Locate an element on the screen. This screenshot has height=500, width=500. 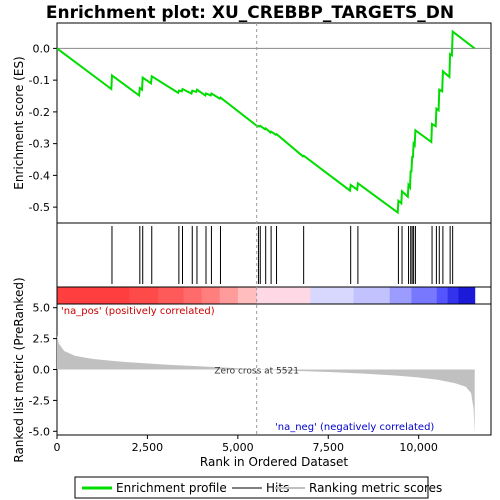
x-axis-ticks: 0 2,500 5,000 7,500 10,000 is located at coordinates (246, 444).